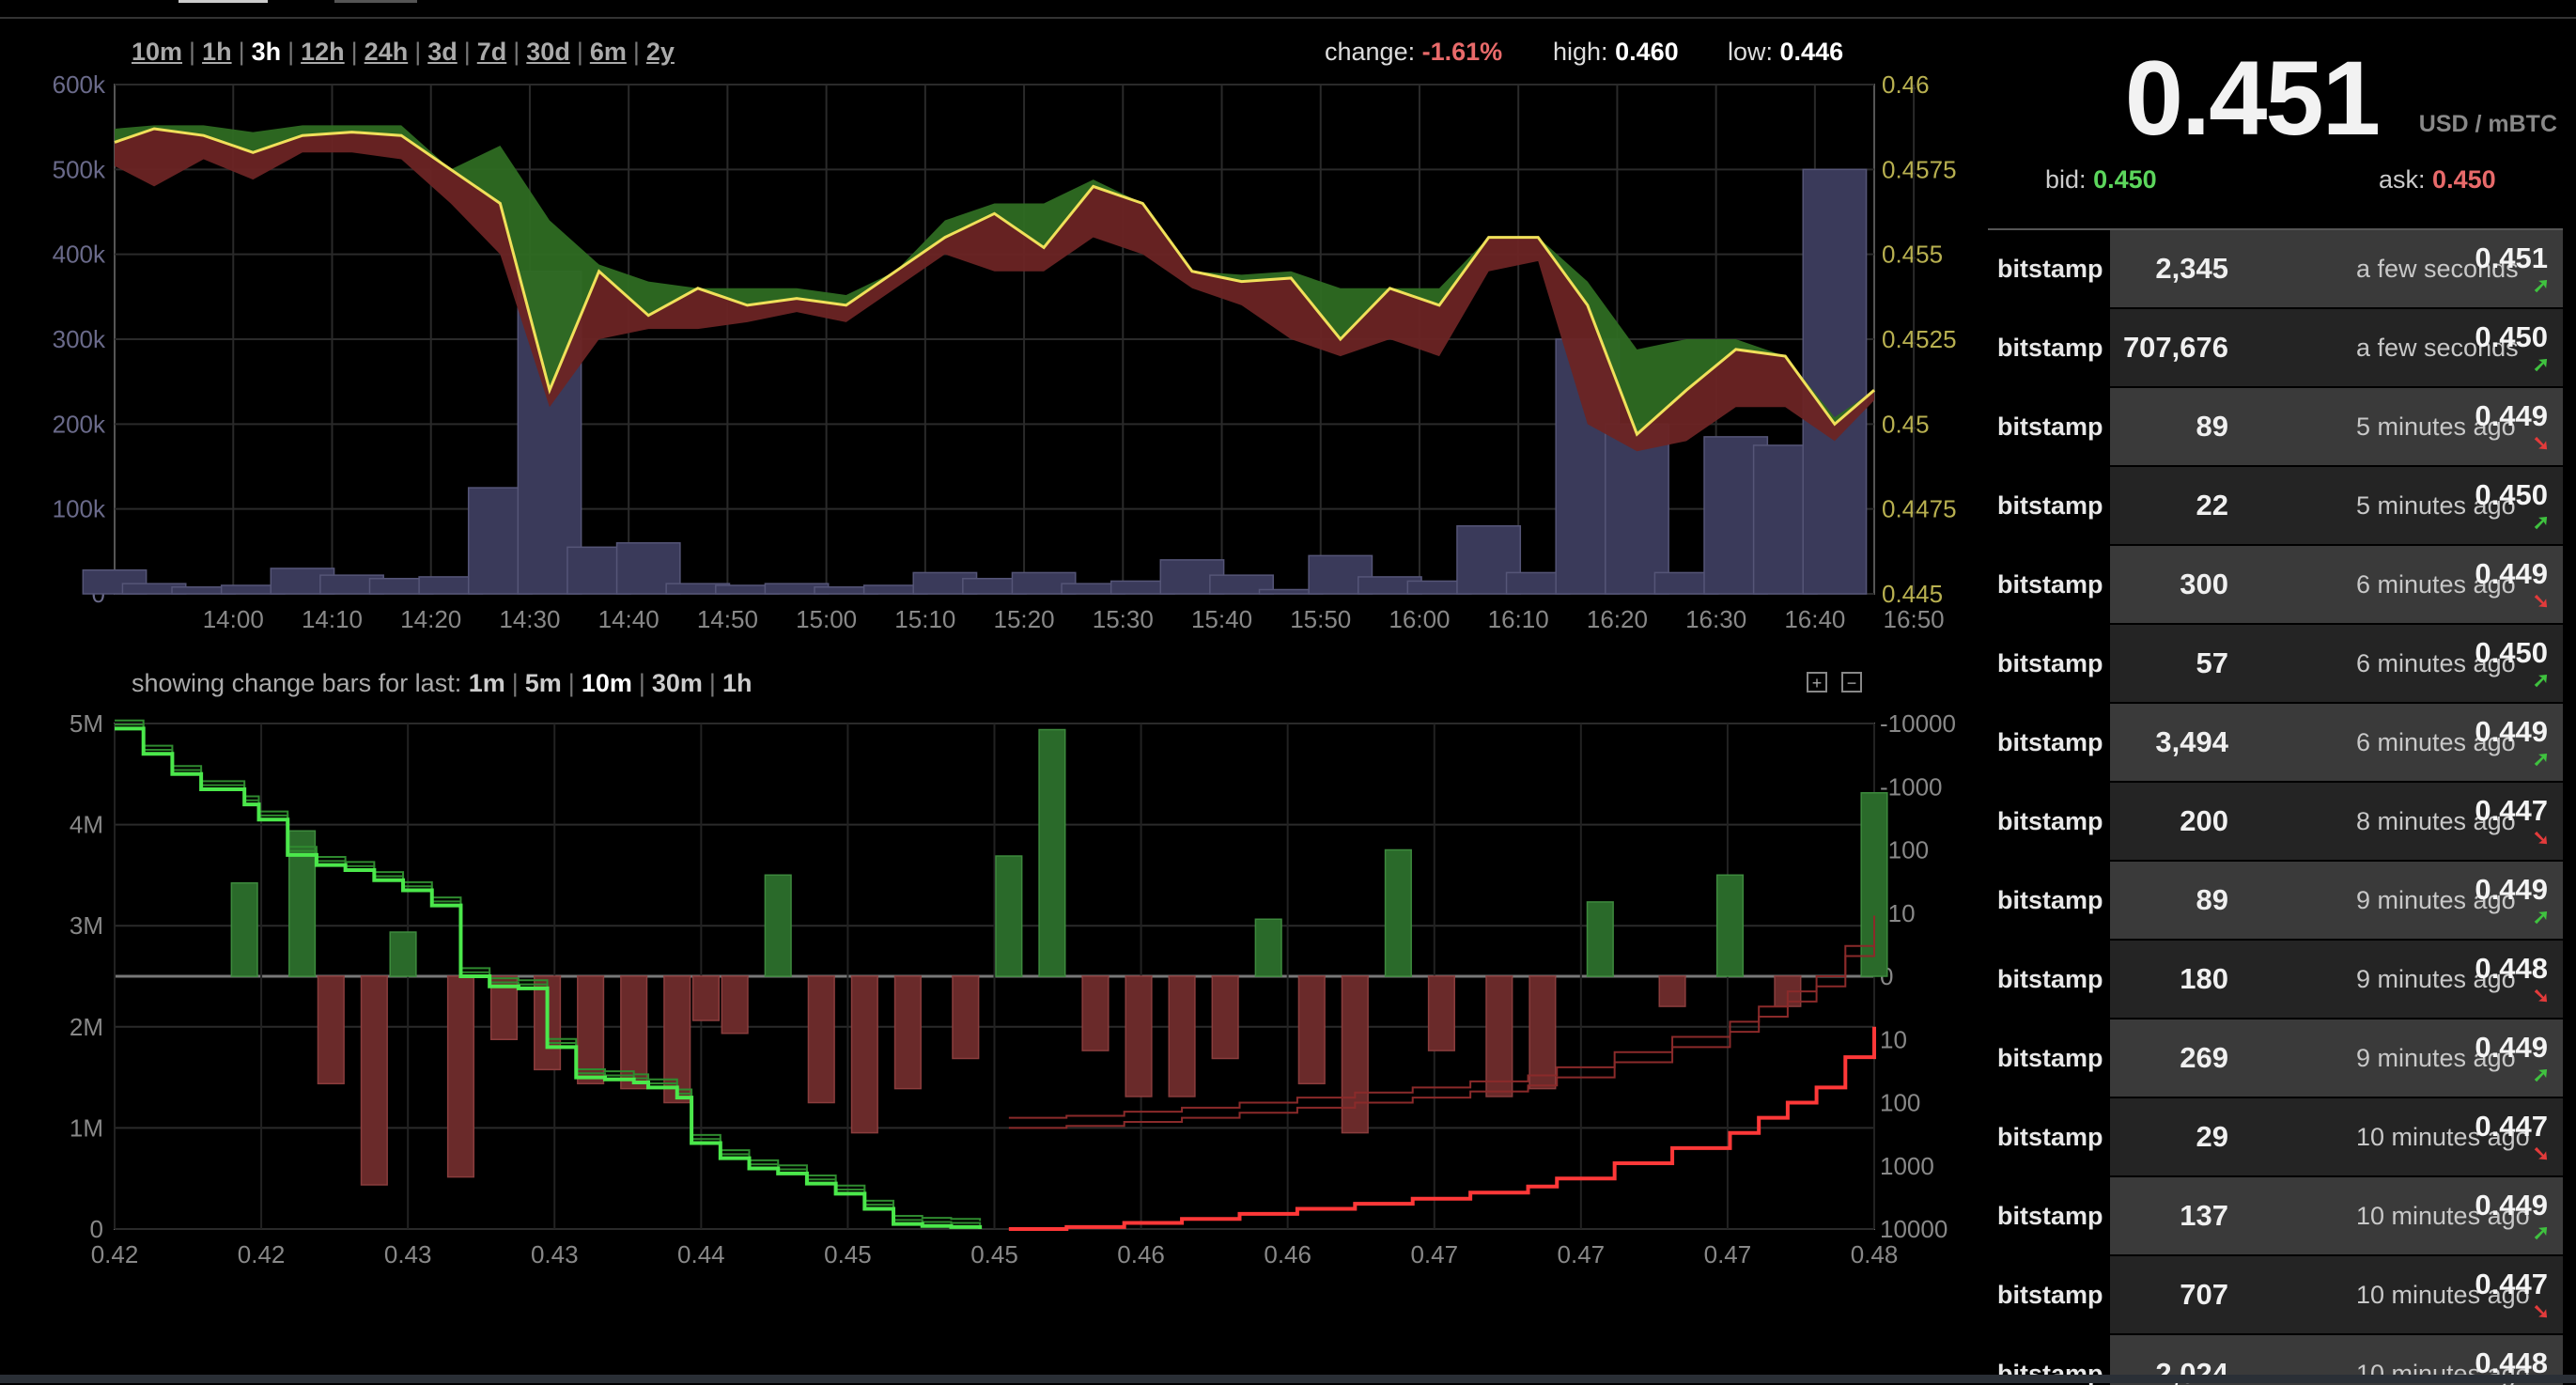 The image size is (2576, 1385). I want to click on trade-amount: 29, so click(2212, 1136).